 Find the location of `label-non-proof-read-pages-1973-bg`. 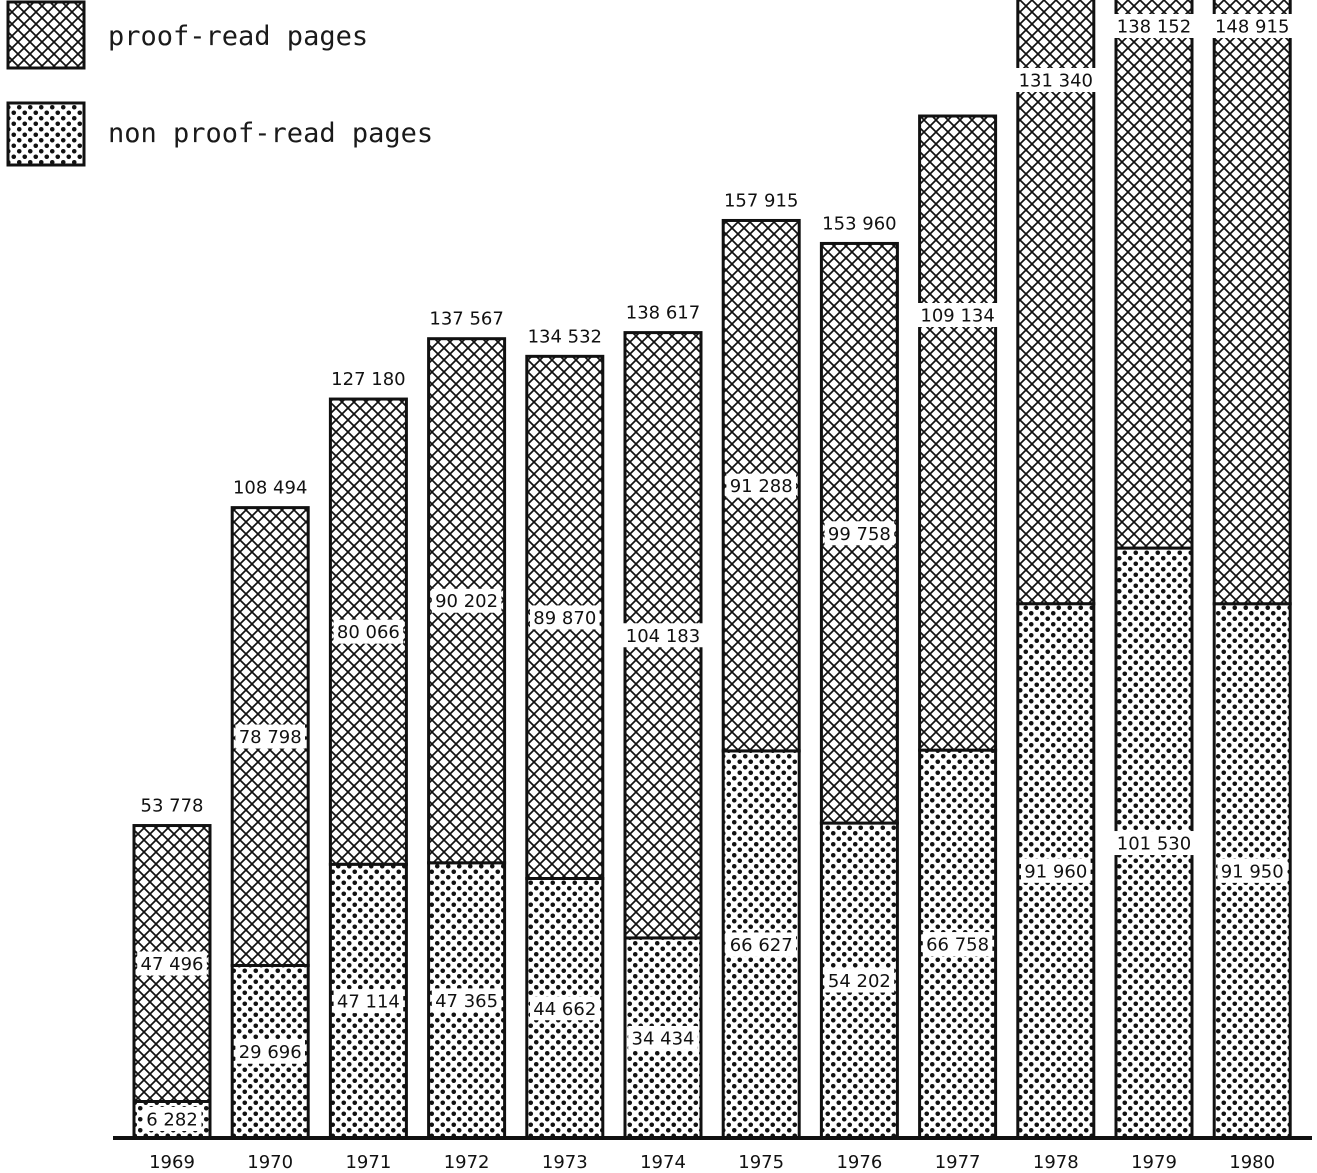

label-non-proof-read-pages-1973-bg is located at coordinates (565, 1008).